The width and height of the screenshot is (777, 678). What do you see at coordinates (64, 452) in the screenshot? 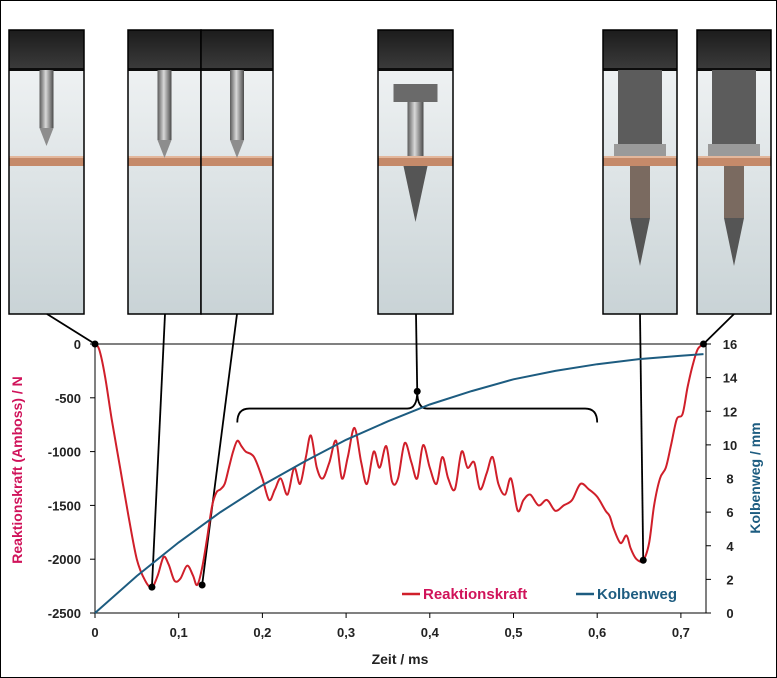
I see `y-tick-label: -1000` at bounding box center [64, 452].